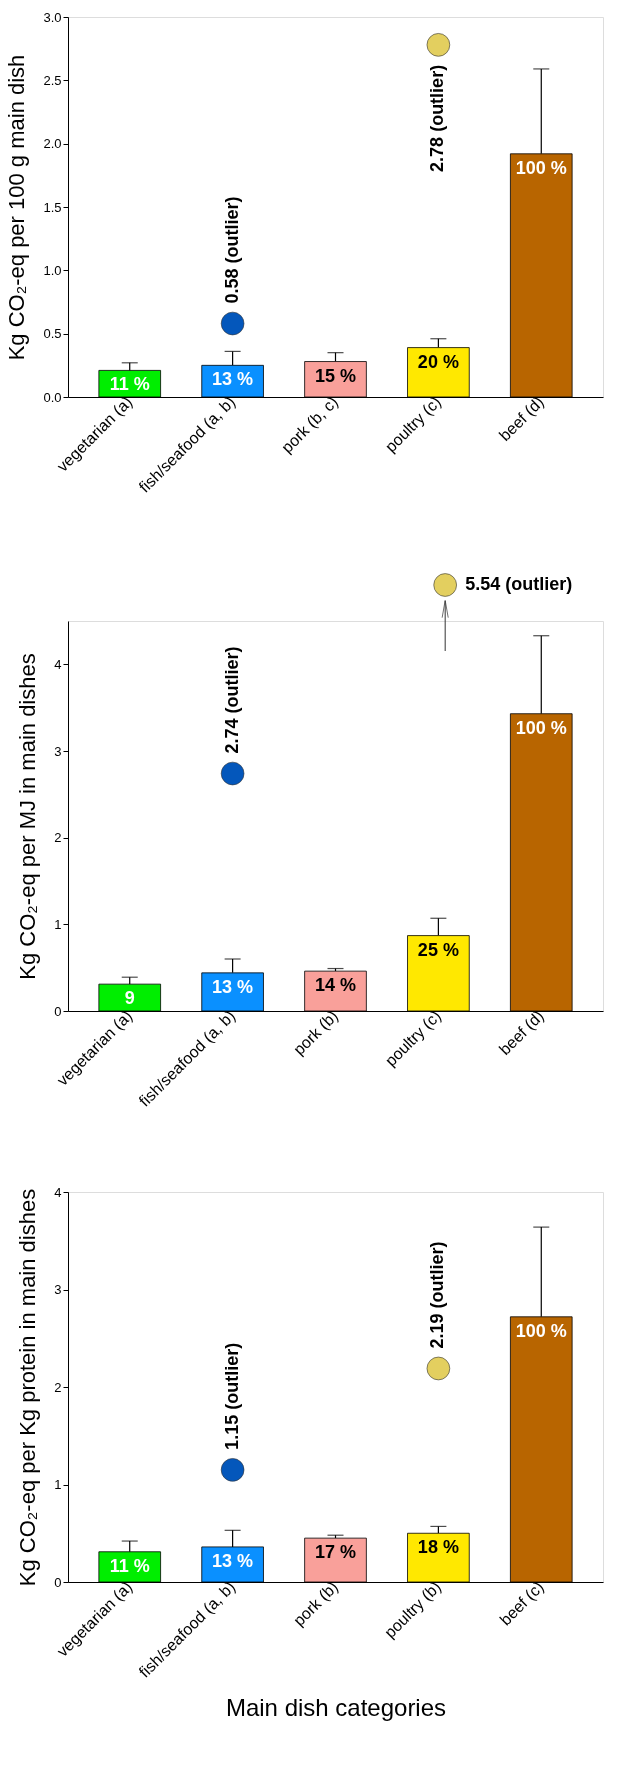 Image resolution: width=635 pixels, height=1779 pixels. Describe the element at coordinates (335, 1552) in the screenshot. I see `annotation: 17 %` at that location.